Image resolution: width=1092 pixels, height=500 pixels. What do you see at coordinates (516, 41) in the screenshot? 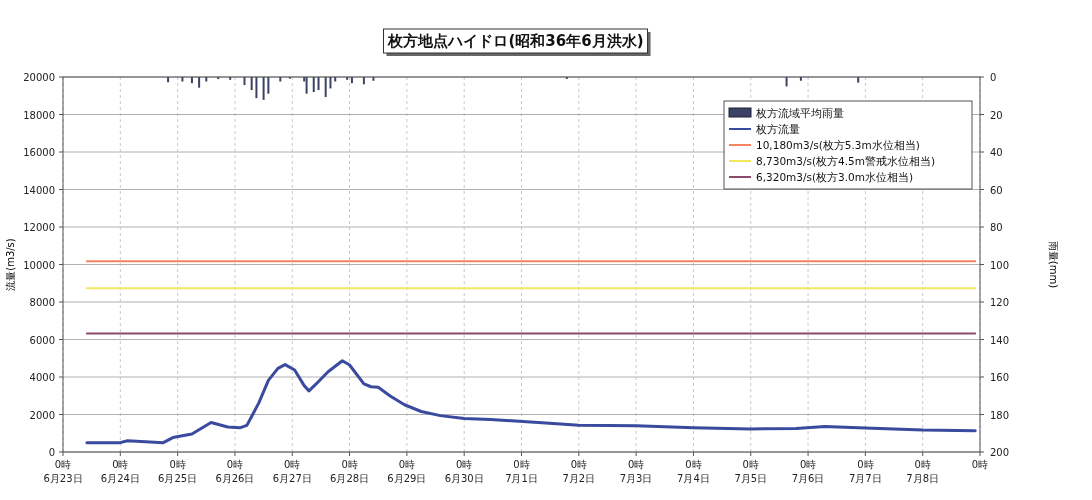
I see `title: 枚方地点ハイドロ(昭和36年6月洪水)` at bounding box center [516, 41].